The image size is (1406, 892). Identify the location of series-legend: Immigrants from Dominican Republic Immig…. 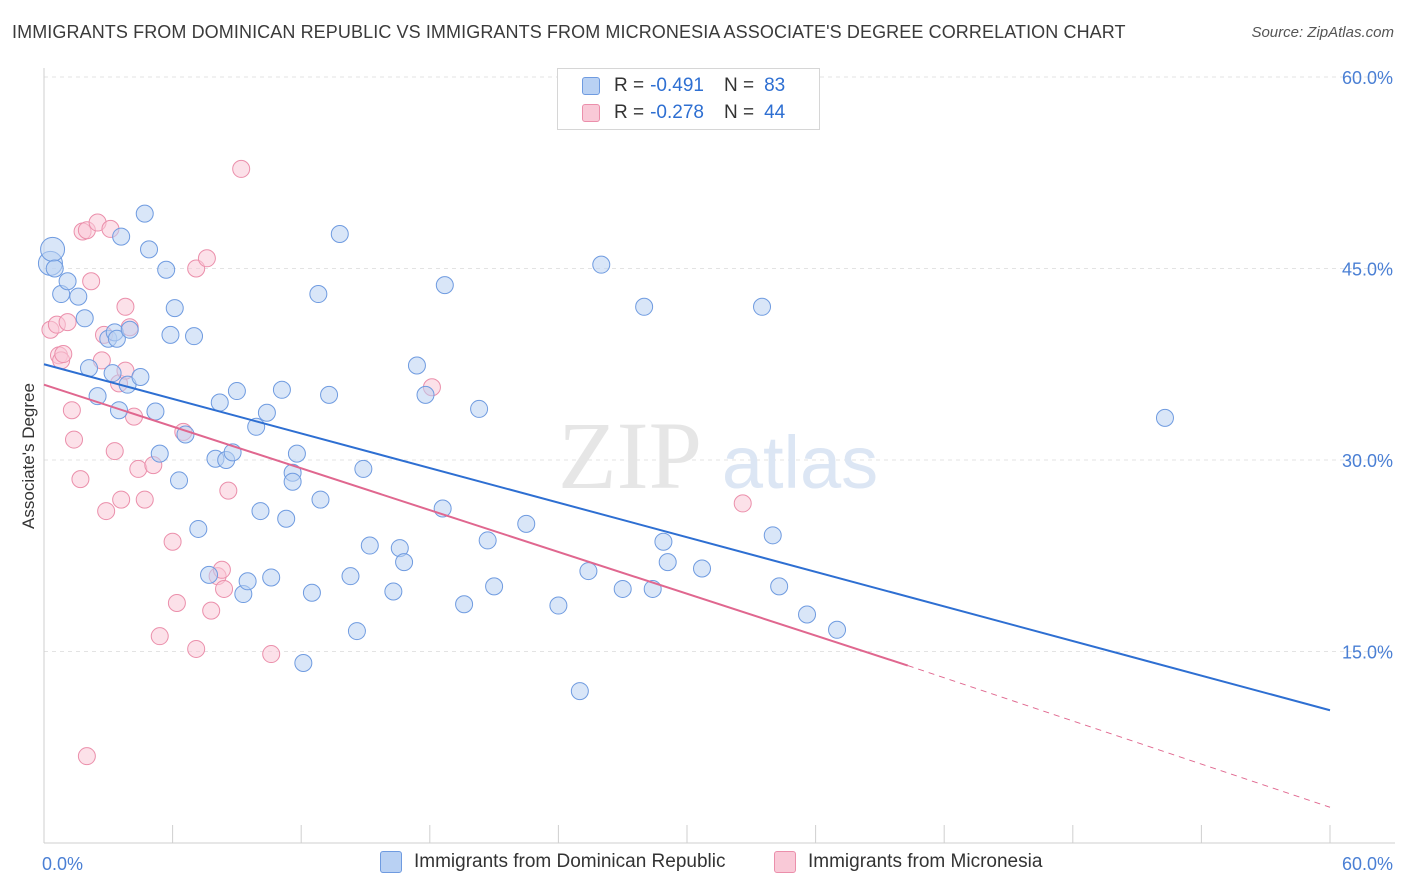
(703, 864).